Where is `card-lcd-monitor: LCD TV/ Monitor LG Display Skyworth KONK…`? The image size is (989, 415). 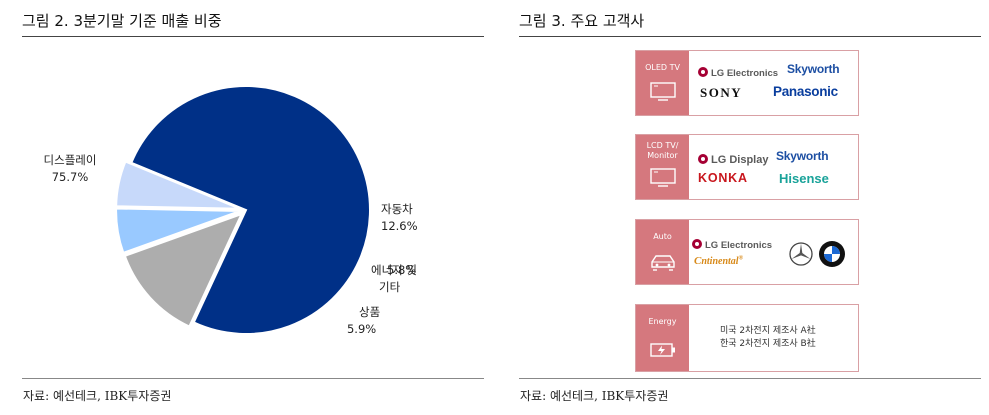 card-lcd-monitor: LCD TV/ Monitor LG Display Skyworth KONK… is located at coordinates (747, 167).